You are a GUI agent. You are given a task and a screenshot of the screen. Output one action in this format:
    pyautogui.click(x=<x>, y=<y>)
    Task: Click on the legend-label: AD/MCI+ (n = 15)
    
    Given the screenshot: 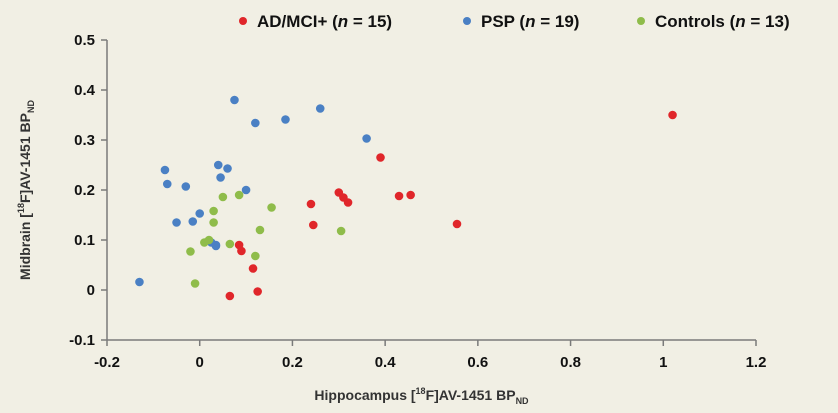 What is the action you would take?
    pyautogui.click(x=324, y=21)
    